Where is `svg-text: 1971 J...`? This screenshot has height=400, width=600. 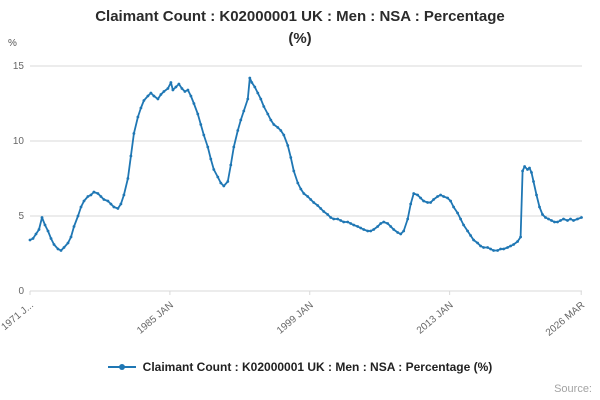 svg-text: 1971 J... is located at coordinates (18, 316).